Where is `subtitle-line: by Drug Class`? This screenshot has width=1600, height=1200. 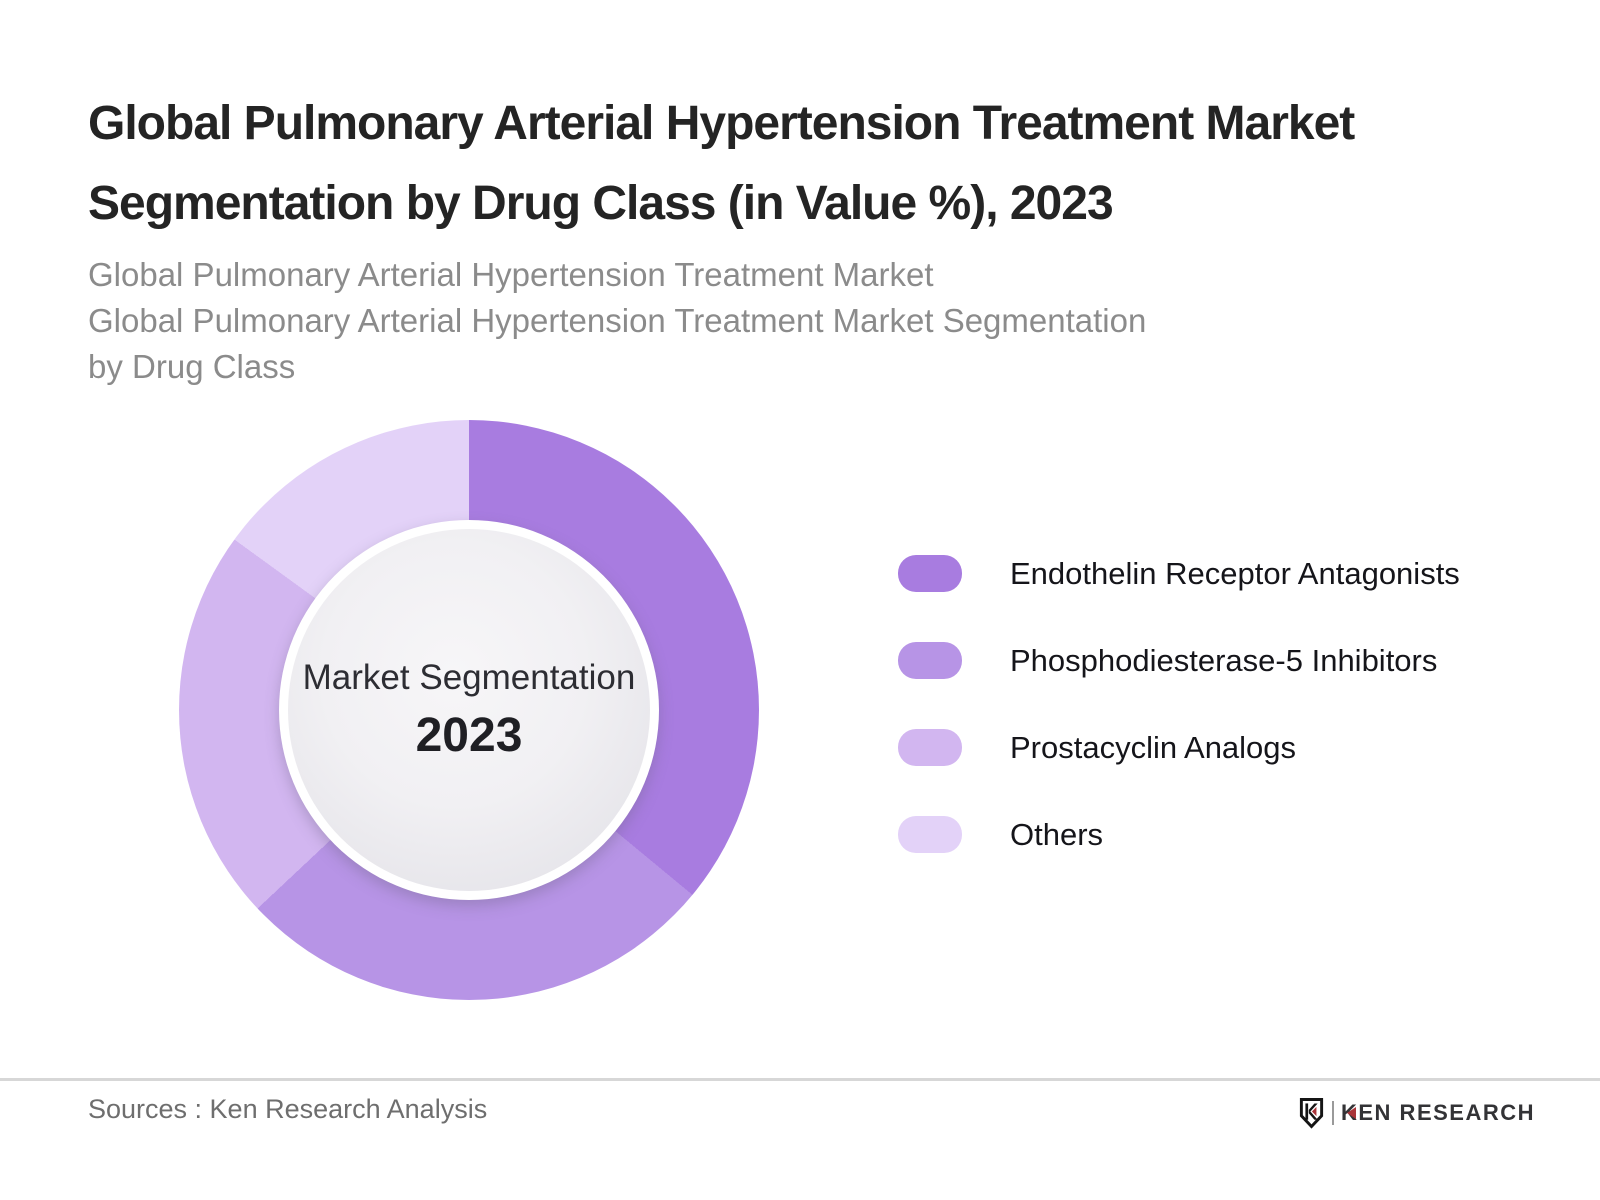
subtitle-line: by Drug Class is located at coordinates (192, 366).